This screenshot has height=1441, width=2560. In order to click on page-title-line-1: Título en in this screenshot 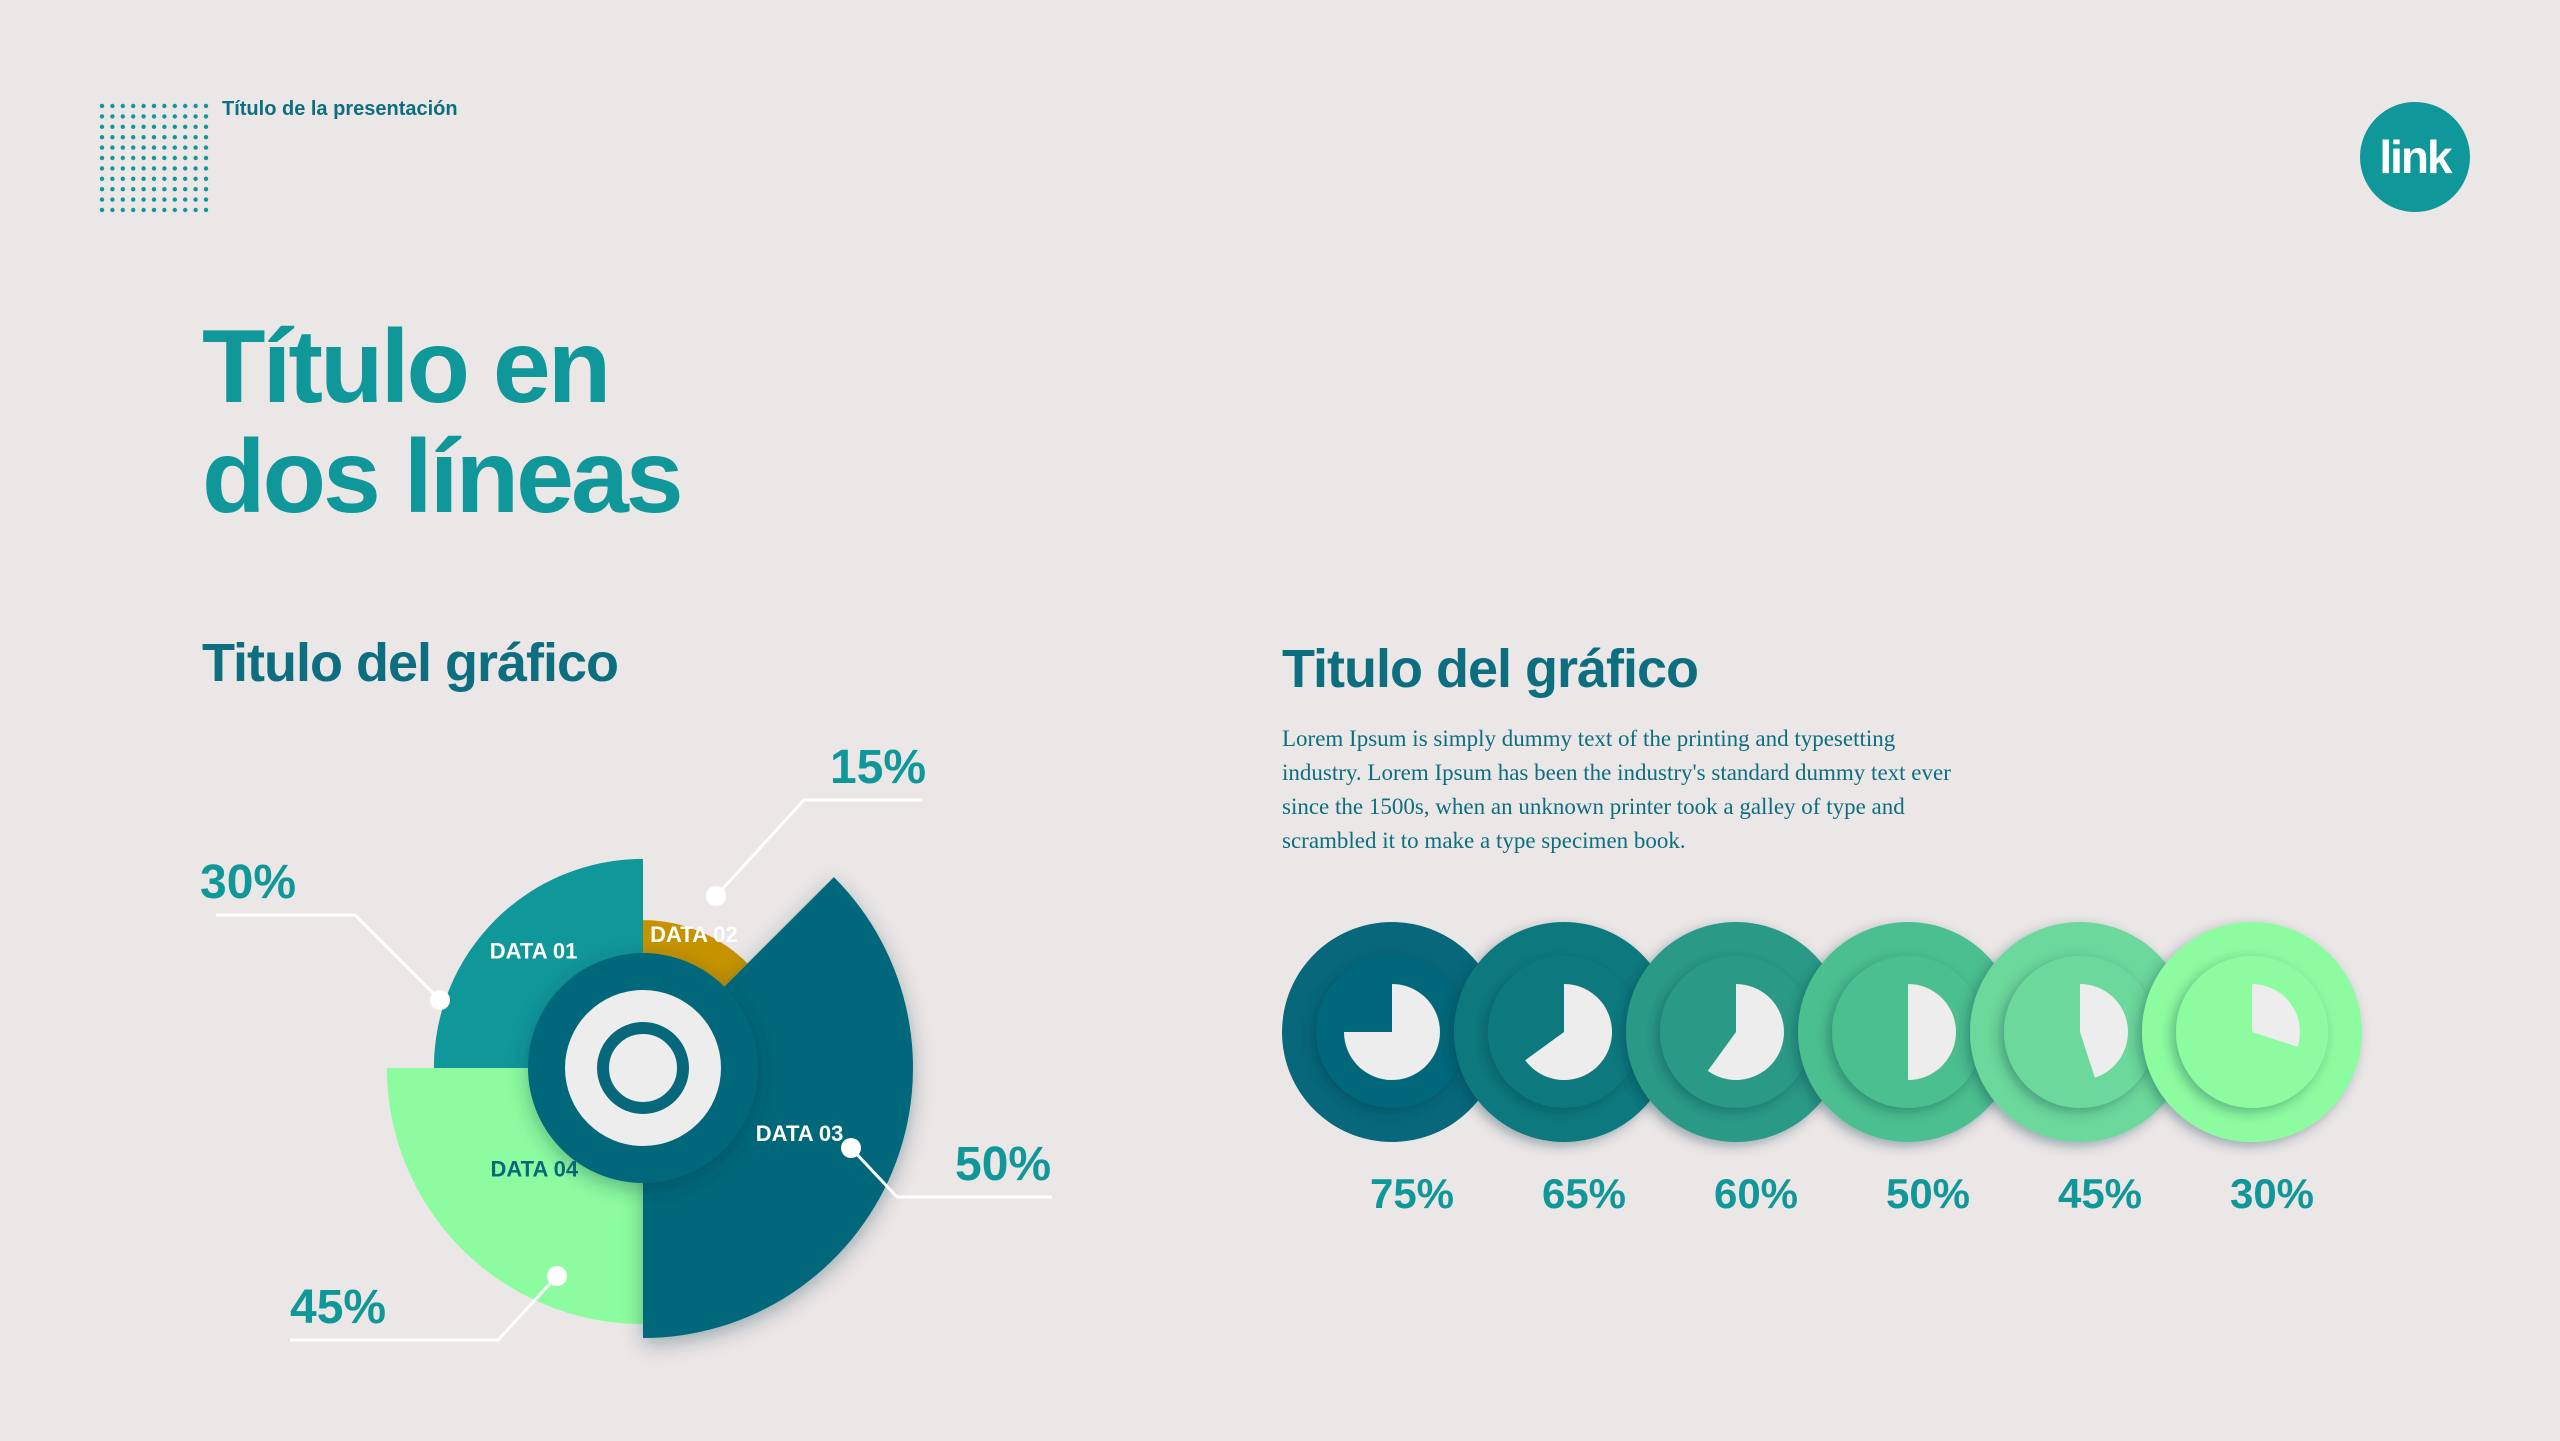, I will do `click(406, 367)`.